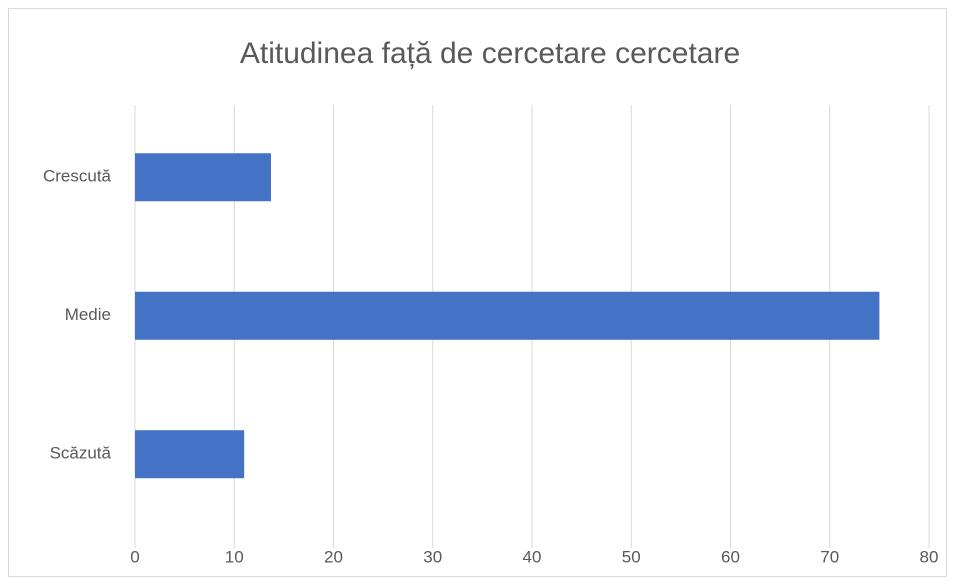  What do you see at coordinates (730, 556) in the screenshot?
I see `x-tick-label: 60` at bounding box center [730, 556].